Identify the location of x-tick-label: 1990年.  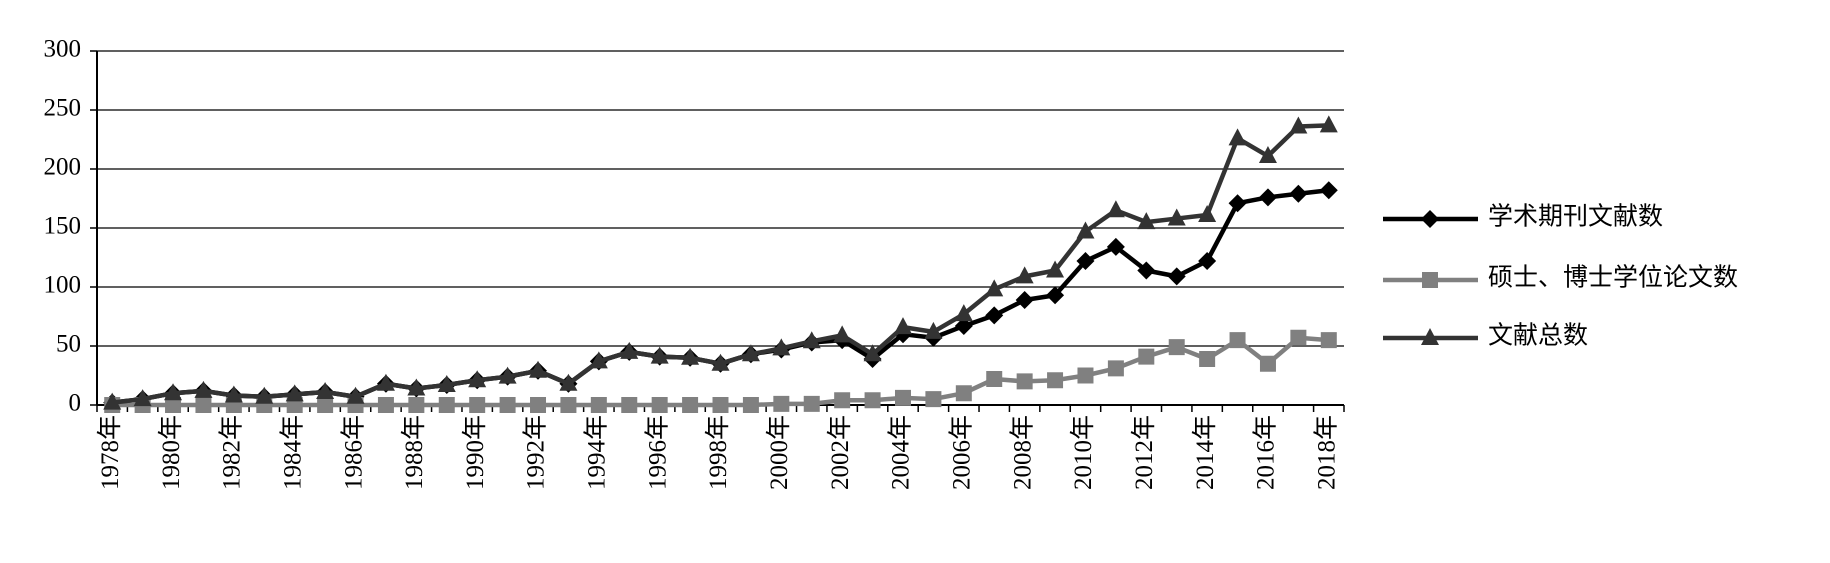
(475, 452).